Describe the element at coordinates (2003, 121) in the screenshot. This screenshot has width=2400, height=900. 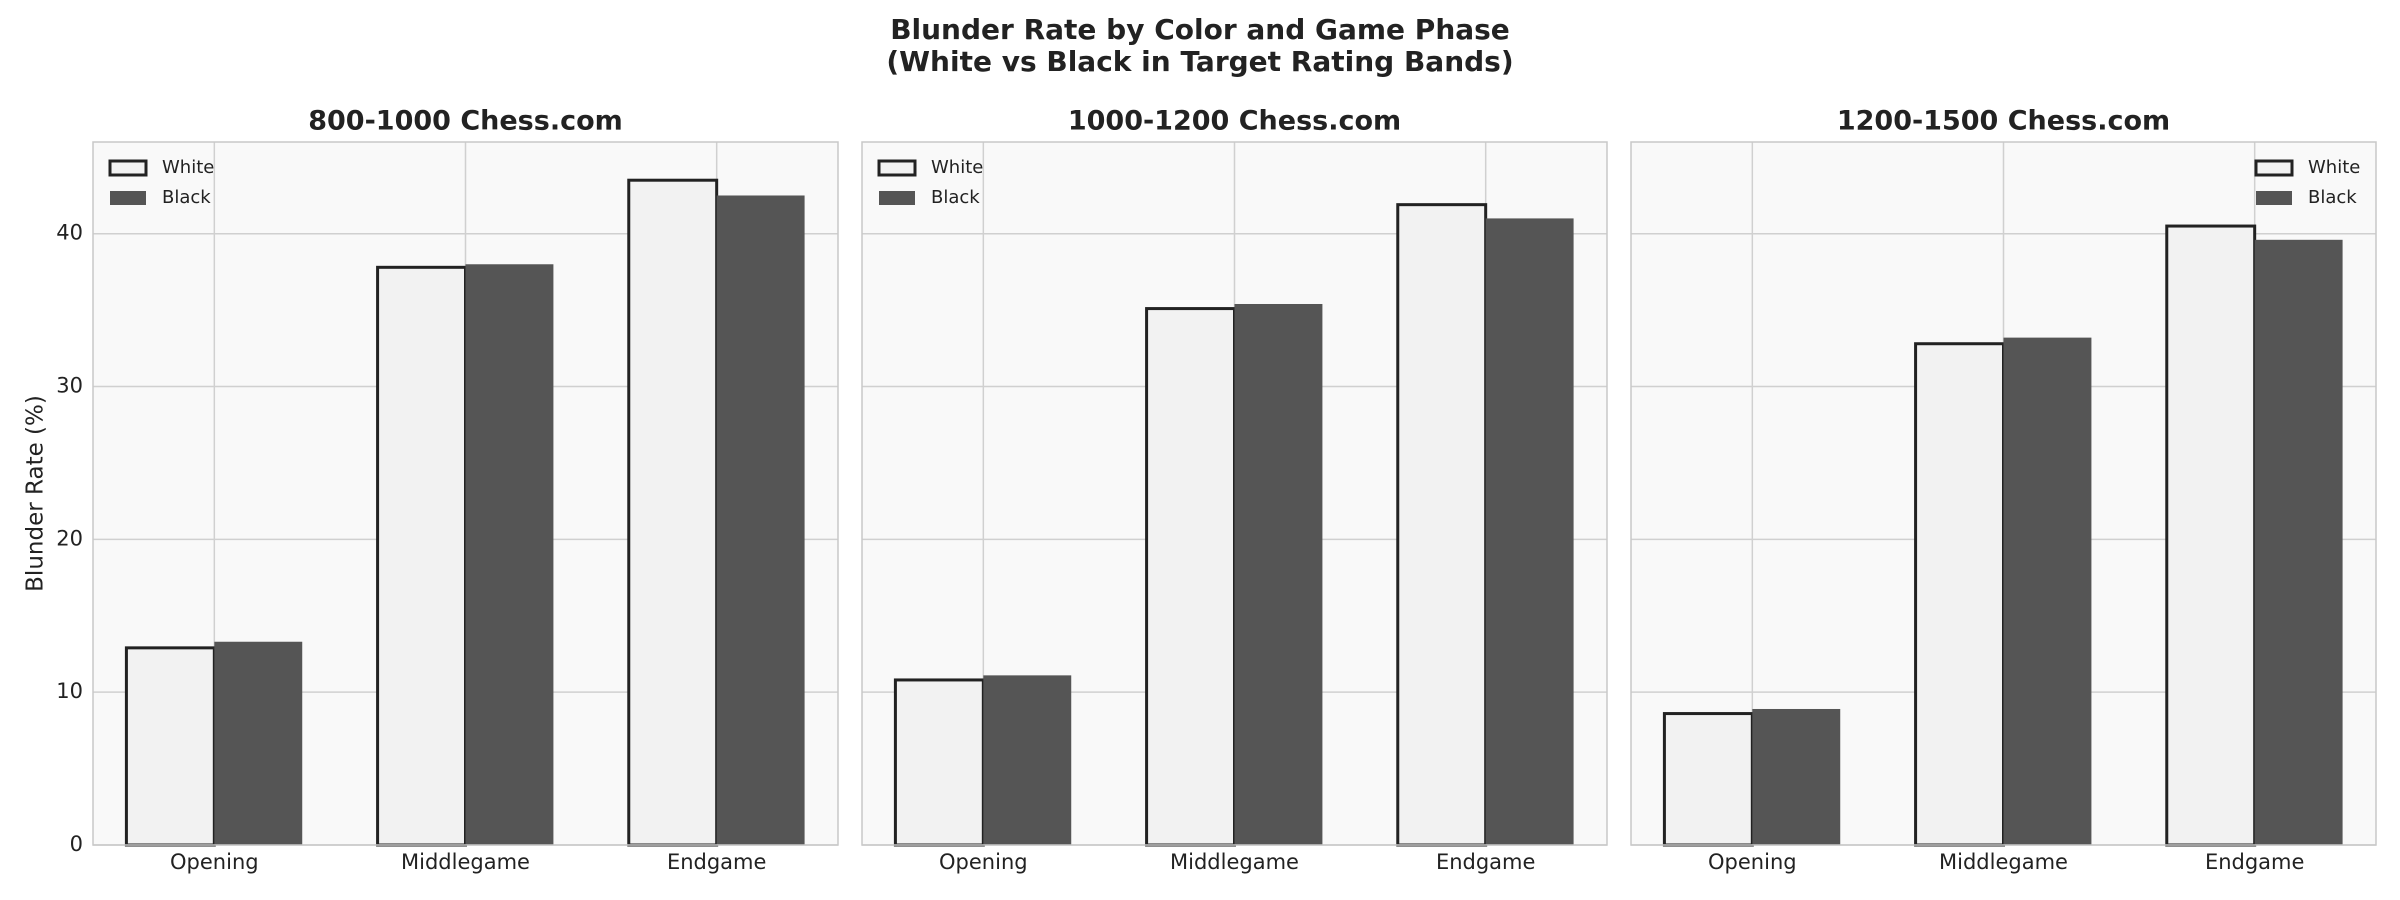
I see `chart-title: 1200-1500 Chess.com` at that location.